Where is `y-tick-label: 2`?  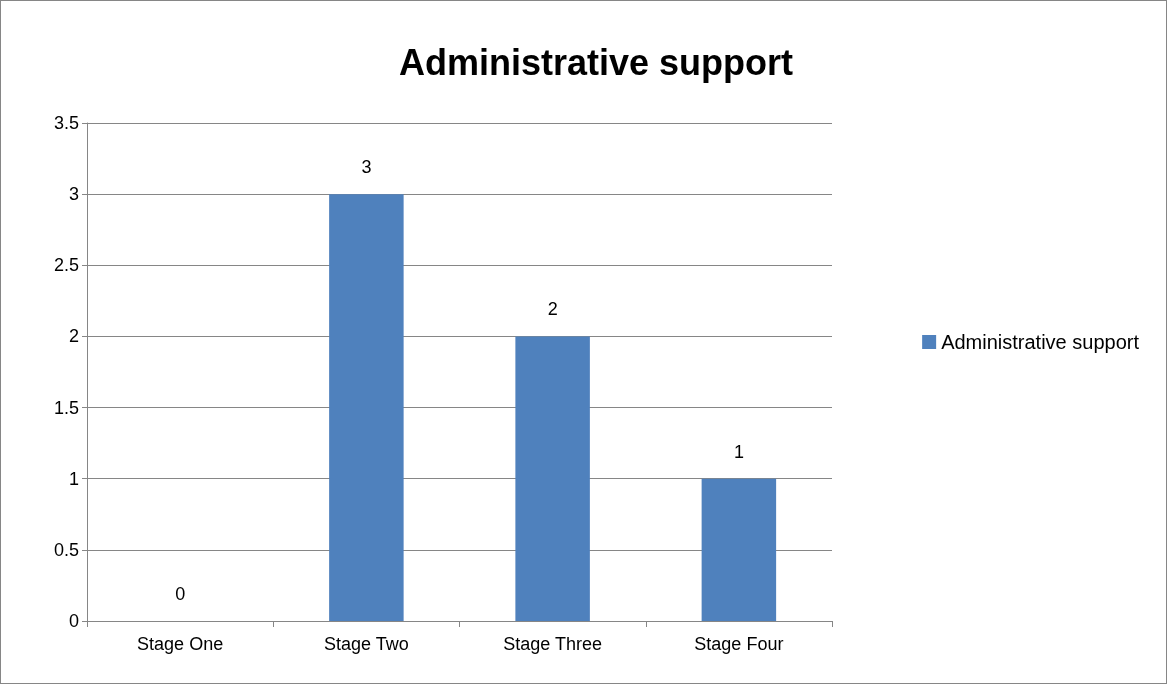 y-tick-label: 2 is located at coordinates (73, 336).